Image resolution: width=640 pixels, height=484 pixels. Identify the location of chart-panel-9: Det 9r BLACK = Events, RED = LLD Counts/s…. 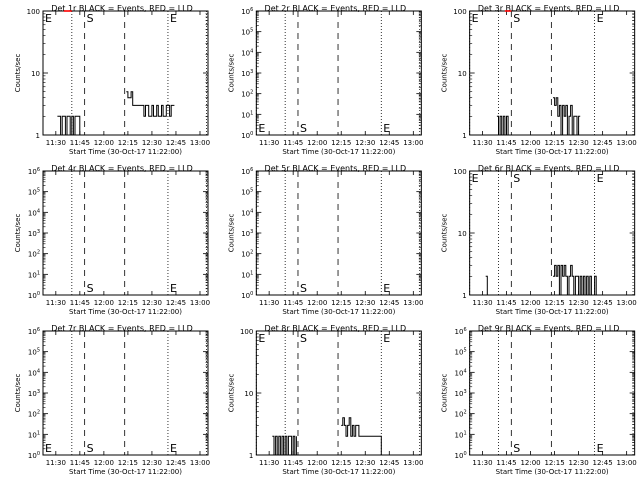
(539, 400).